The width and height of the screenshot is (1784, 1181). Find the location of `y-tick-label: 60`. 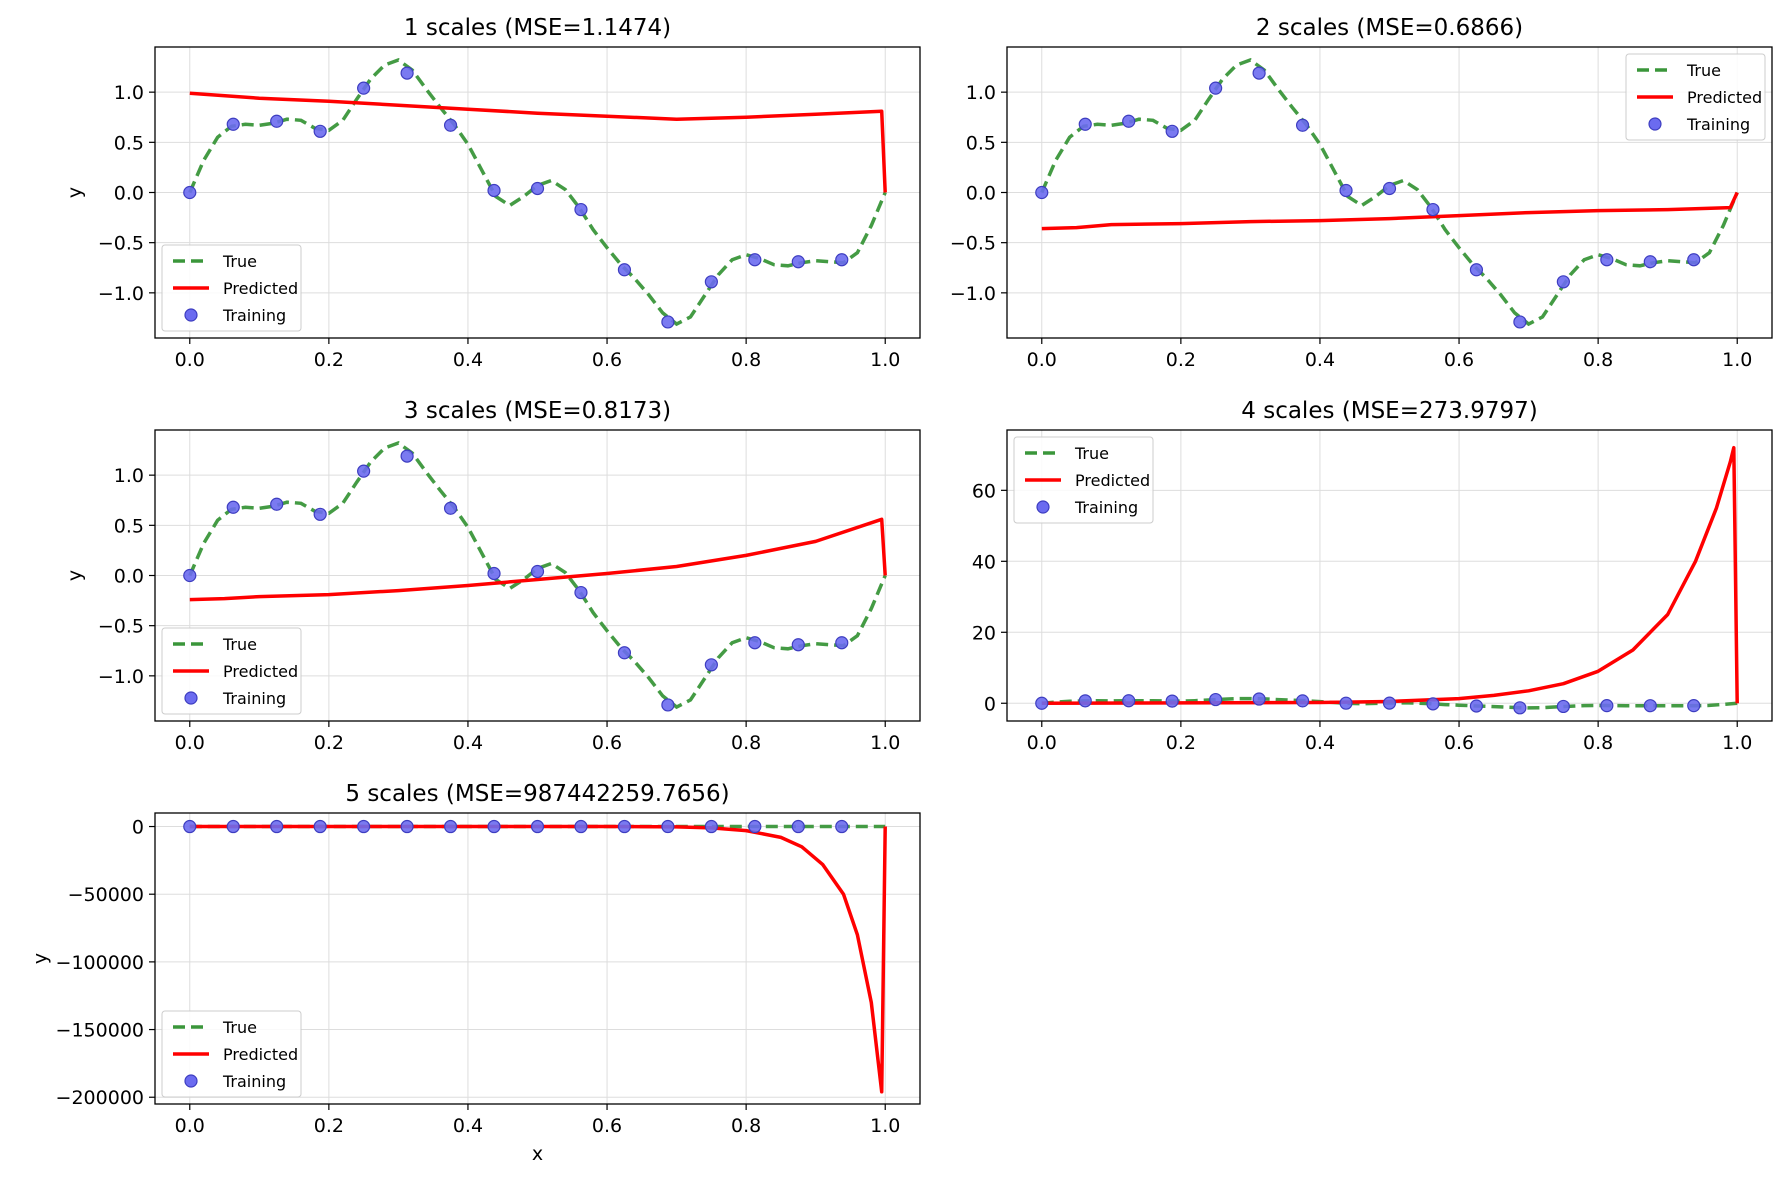

y-tick-label: 60 is located at coordinates (984, 491).